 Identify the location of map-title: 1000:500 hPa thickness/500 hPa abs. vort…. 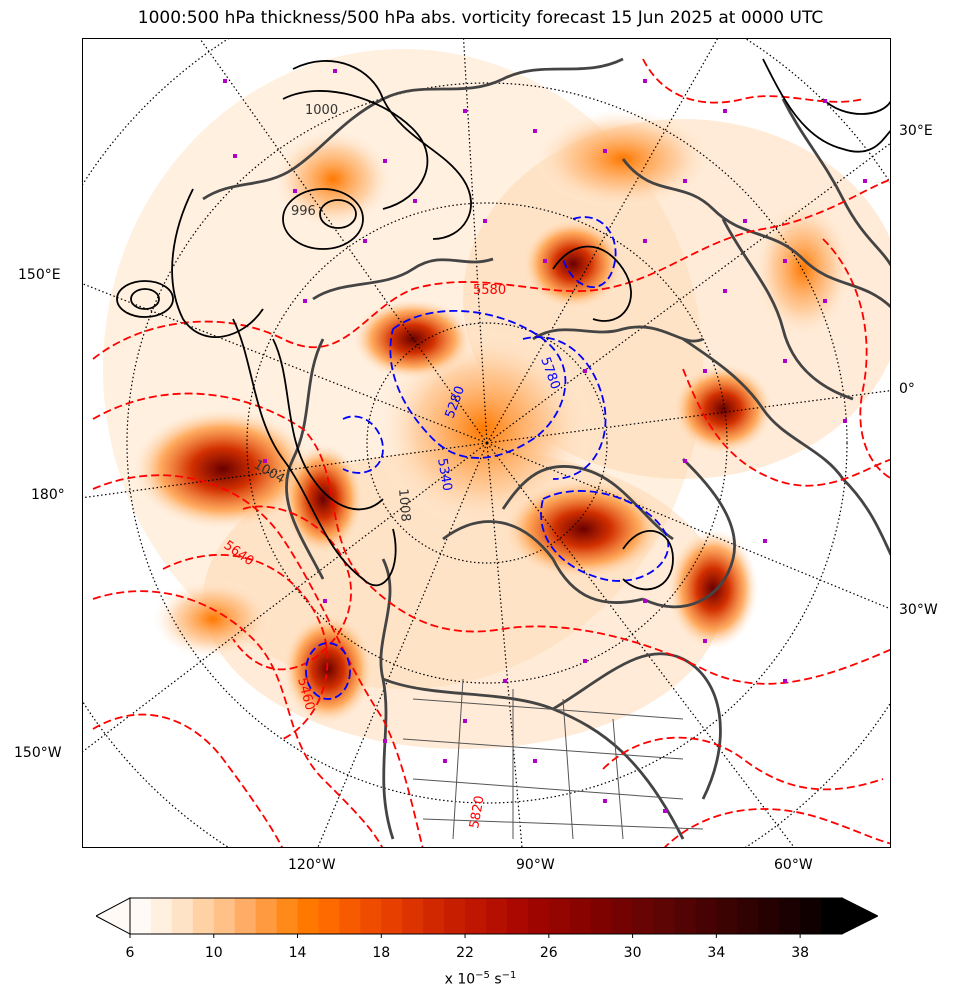
(480, 18).